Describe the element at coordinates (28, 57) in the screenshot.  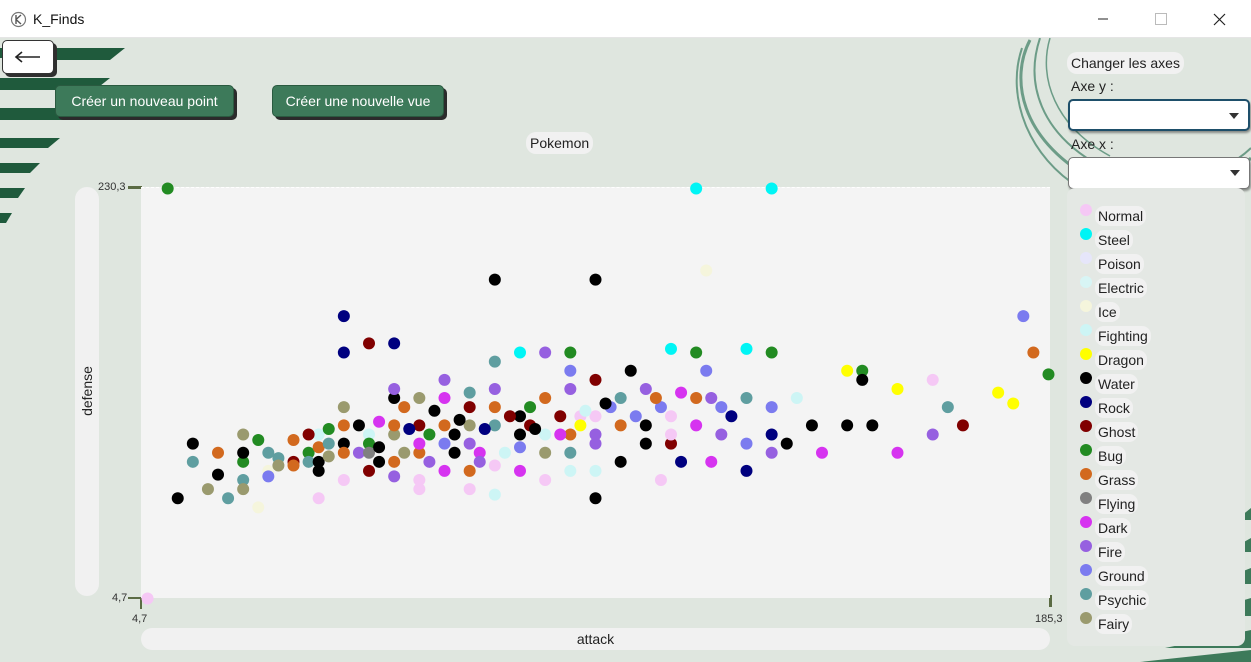
I see `back-button` at that location.